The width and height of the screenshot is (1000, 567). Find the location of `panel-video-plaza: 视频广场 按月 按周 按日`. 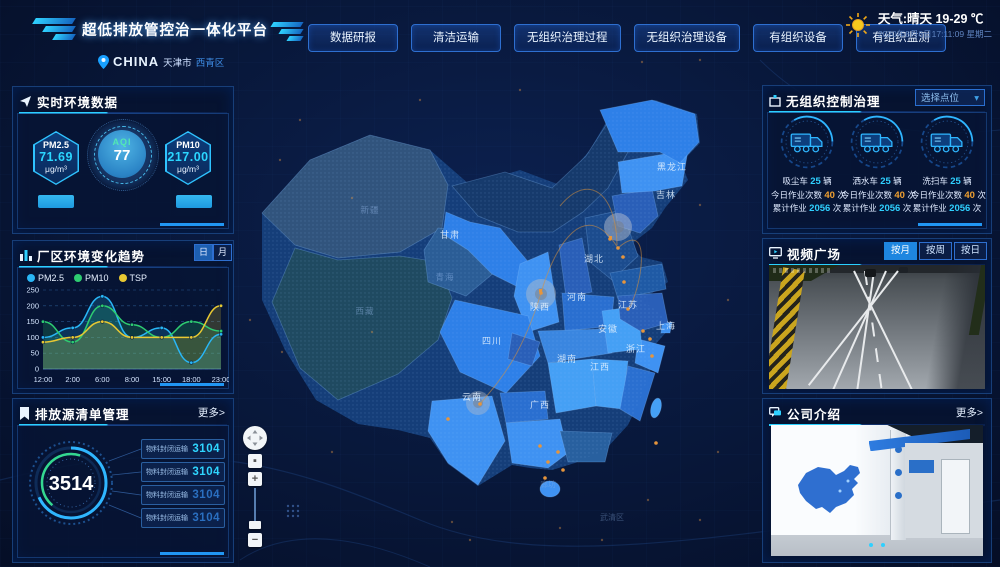

panel-video-plaza: 视频广场 按月 按周 按日 is located at coordinates (877, 316).